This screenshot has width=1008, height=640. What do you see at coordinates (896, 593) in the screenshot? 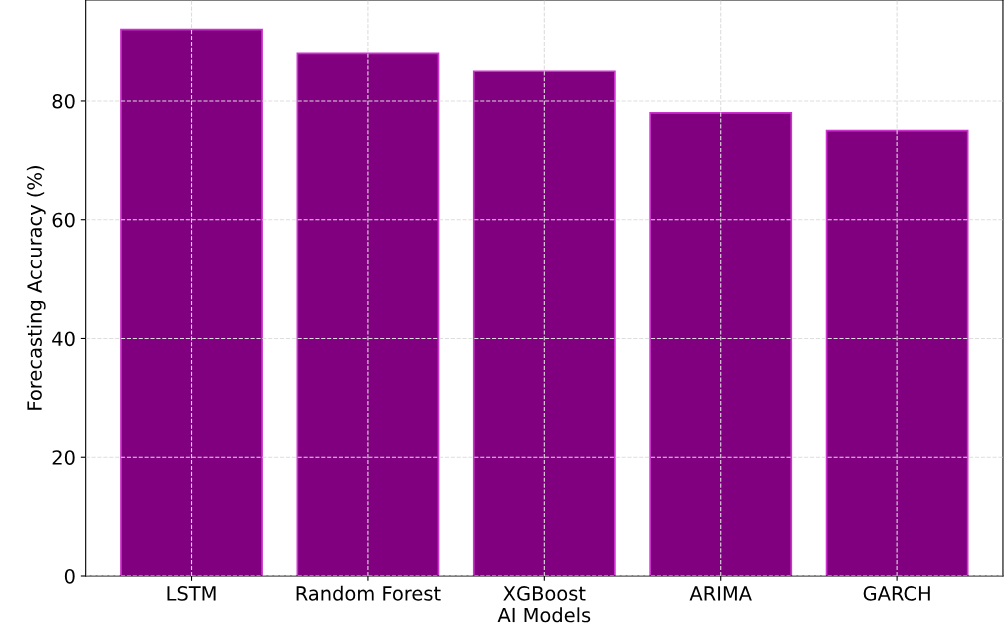
I see `x-tick-label: GARCH` at bounding box center [896, 593].